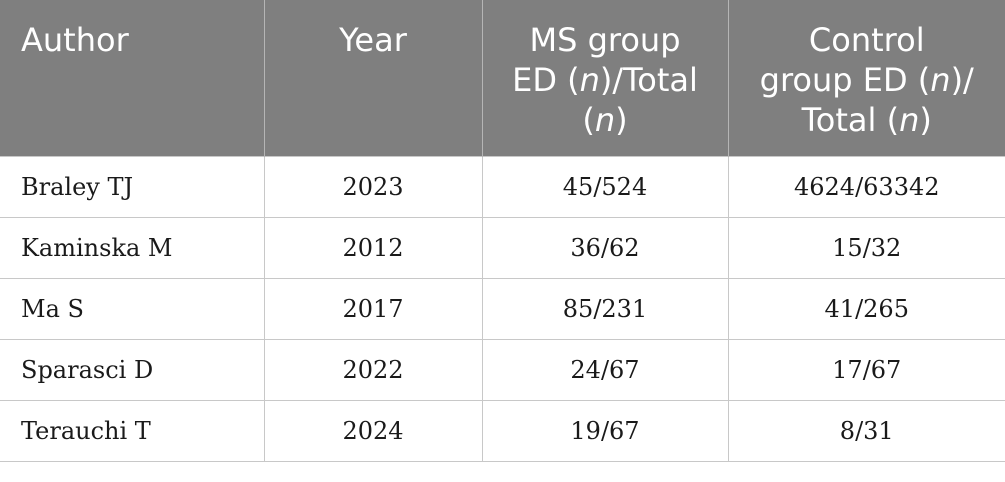  Describe the element at coordinates (372, 309) in the screenshot. I see `cell-year: 2017` at that location.